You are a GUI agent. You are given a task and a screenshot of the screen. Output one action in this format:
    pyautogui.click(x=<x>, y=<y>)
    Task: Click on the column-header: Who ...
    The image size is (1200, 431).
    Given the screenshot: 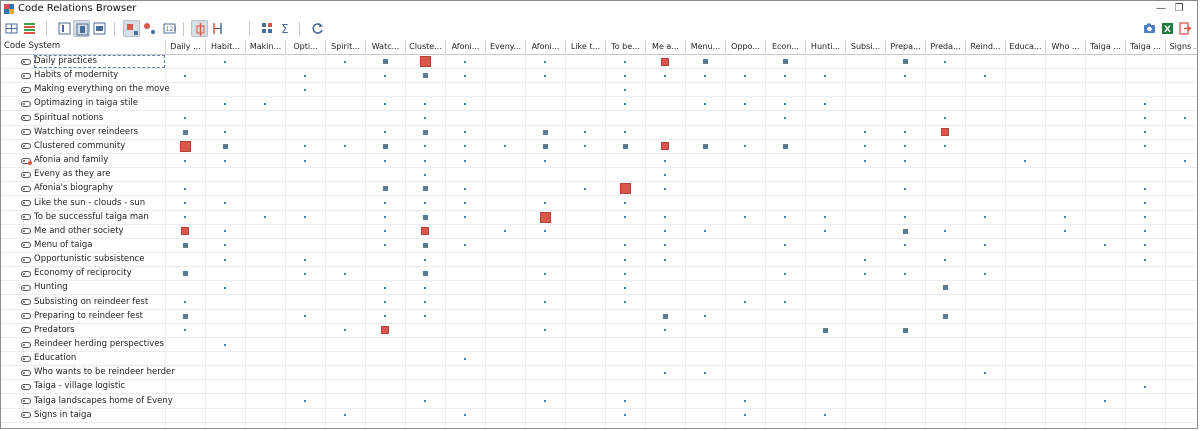 What is the action you would take?
    pyautogui.click(x=1065, y=47)
    